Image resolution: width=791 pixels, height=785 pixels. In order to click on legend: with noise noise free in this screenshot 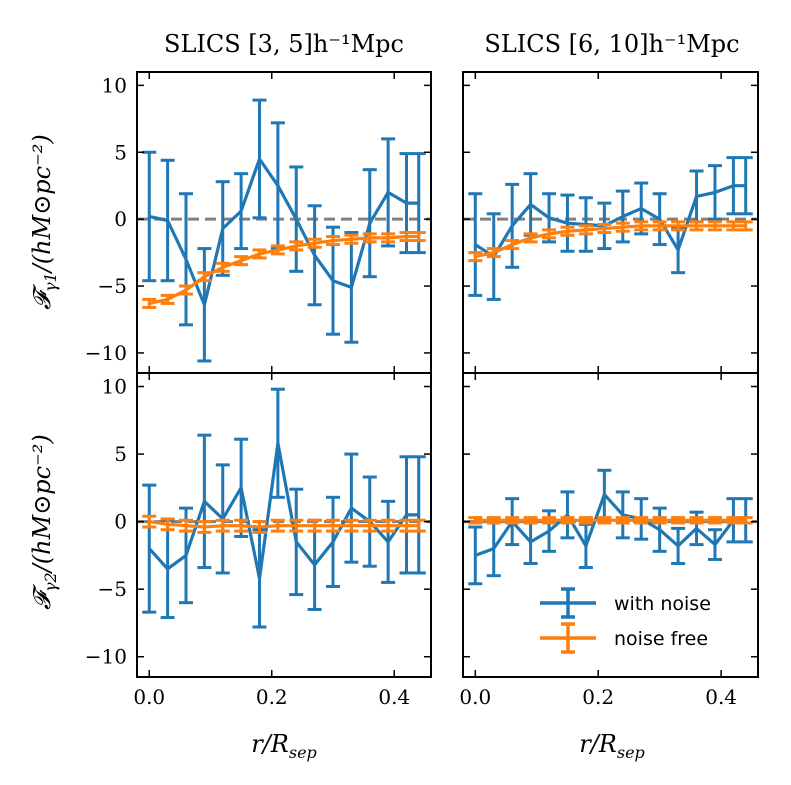, I will do `click(625, 620)`.